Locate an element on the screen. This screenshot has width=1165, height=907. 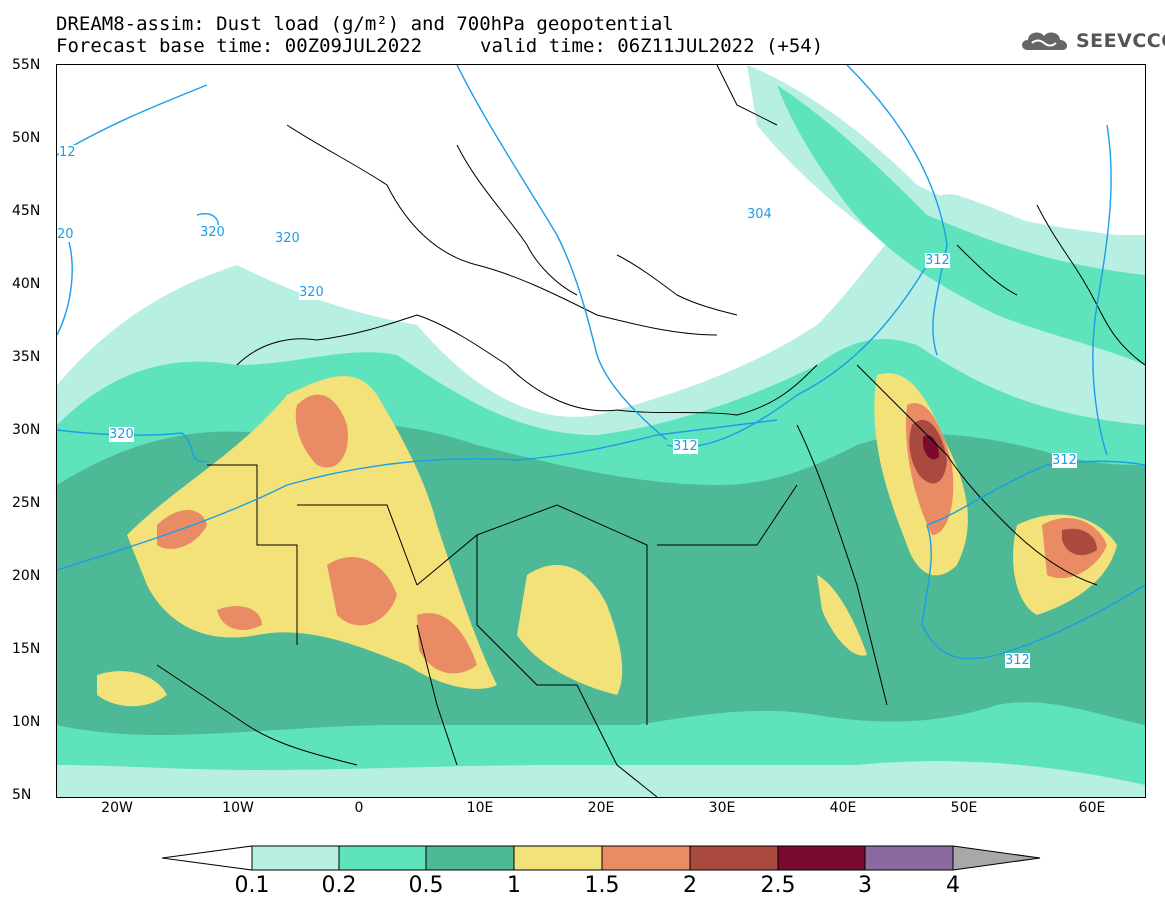
dust-layer-0-1-ne is located at coordinates (946, 186).